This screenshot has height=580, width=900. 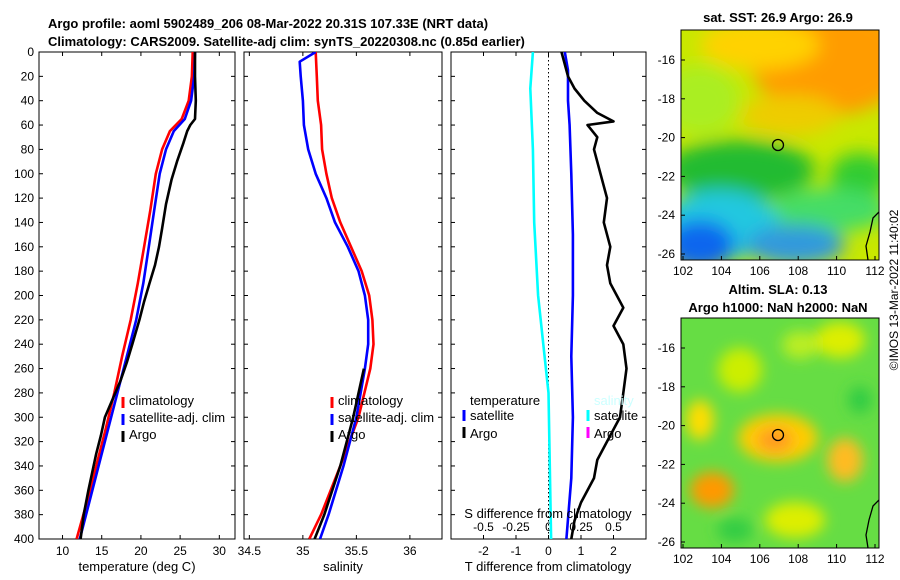 What do you see at coordinates (24, 417) in the screenshot?
I see `y-tick-label: 300` at bounding box center [24, 417].